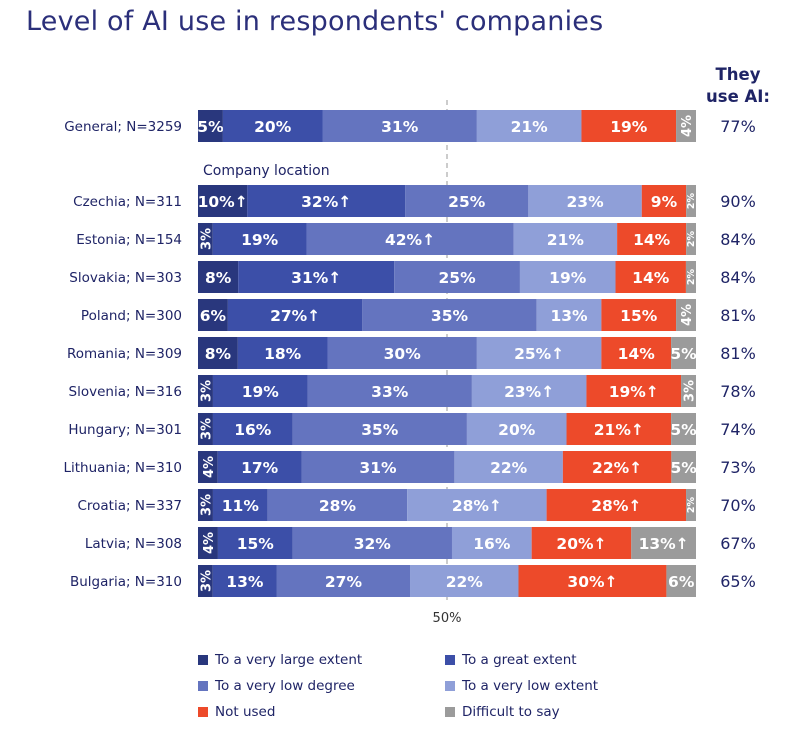 This screenshot has height=736, width=800. Describe the element at coordinates (511, 660) in the screenshot. I see `legend-item-great: To a great extent` at that location.